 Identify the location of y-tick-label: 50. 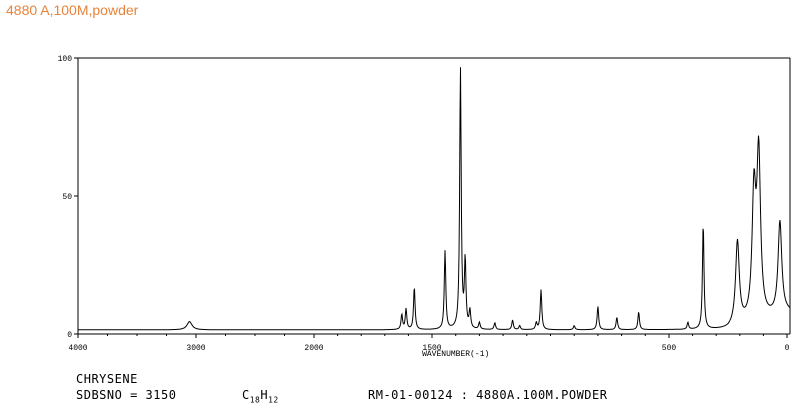
(67, 197).